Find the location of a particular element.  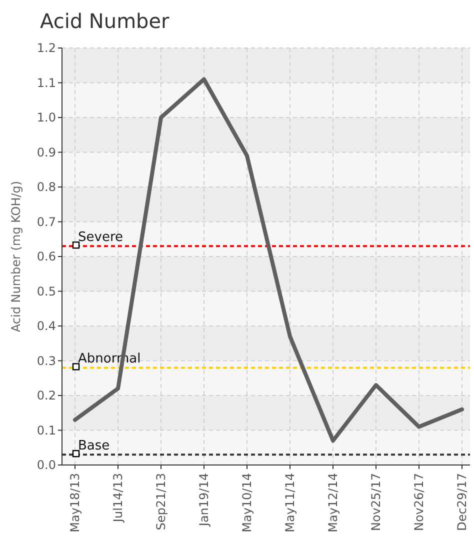

x-tick-label: May10/14 is located at coordinates (247, 502).